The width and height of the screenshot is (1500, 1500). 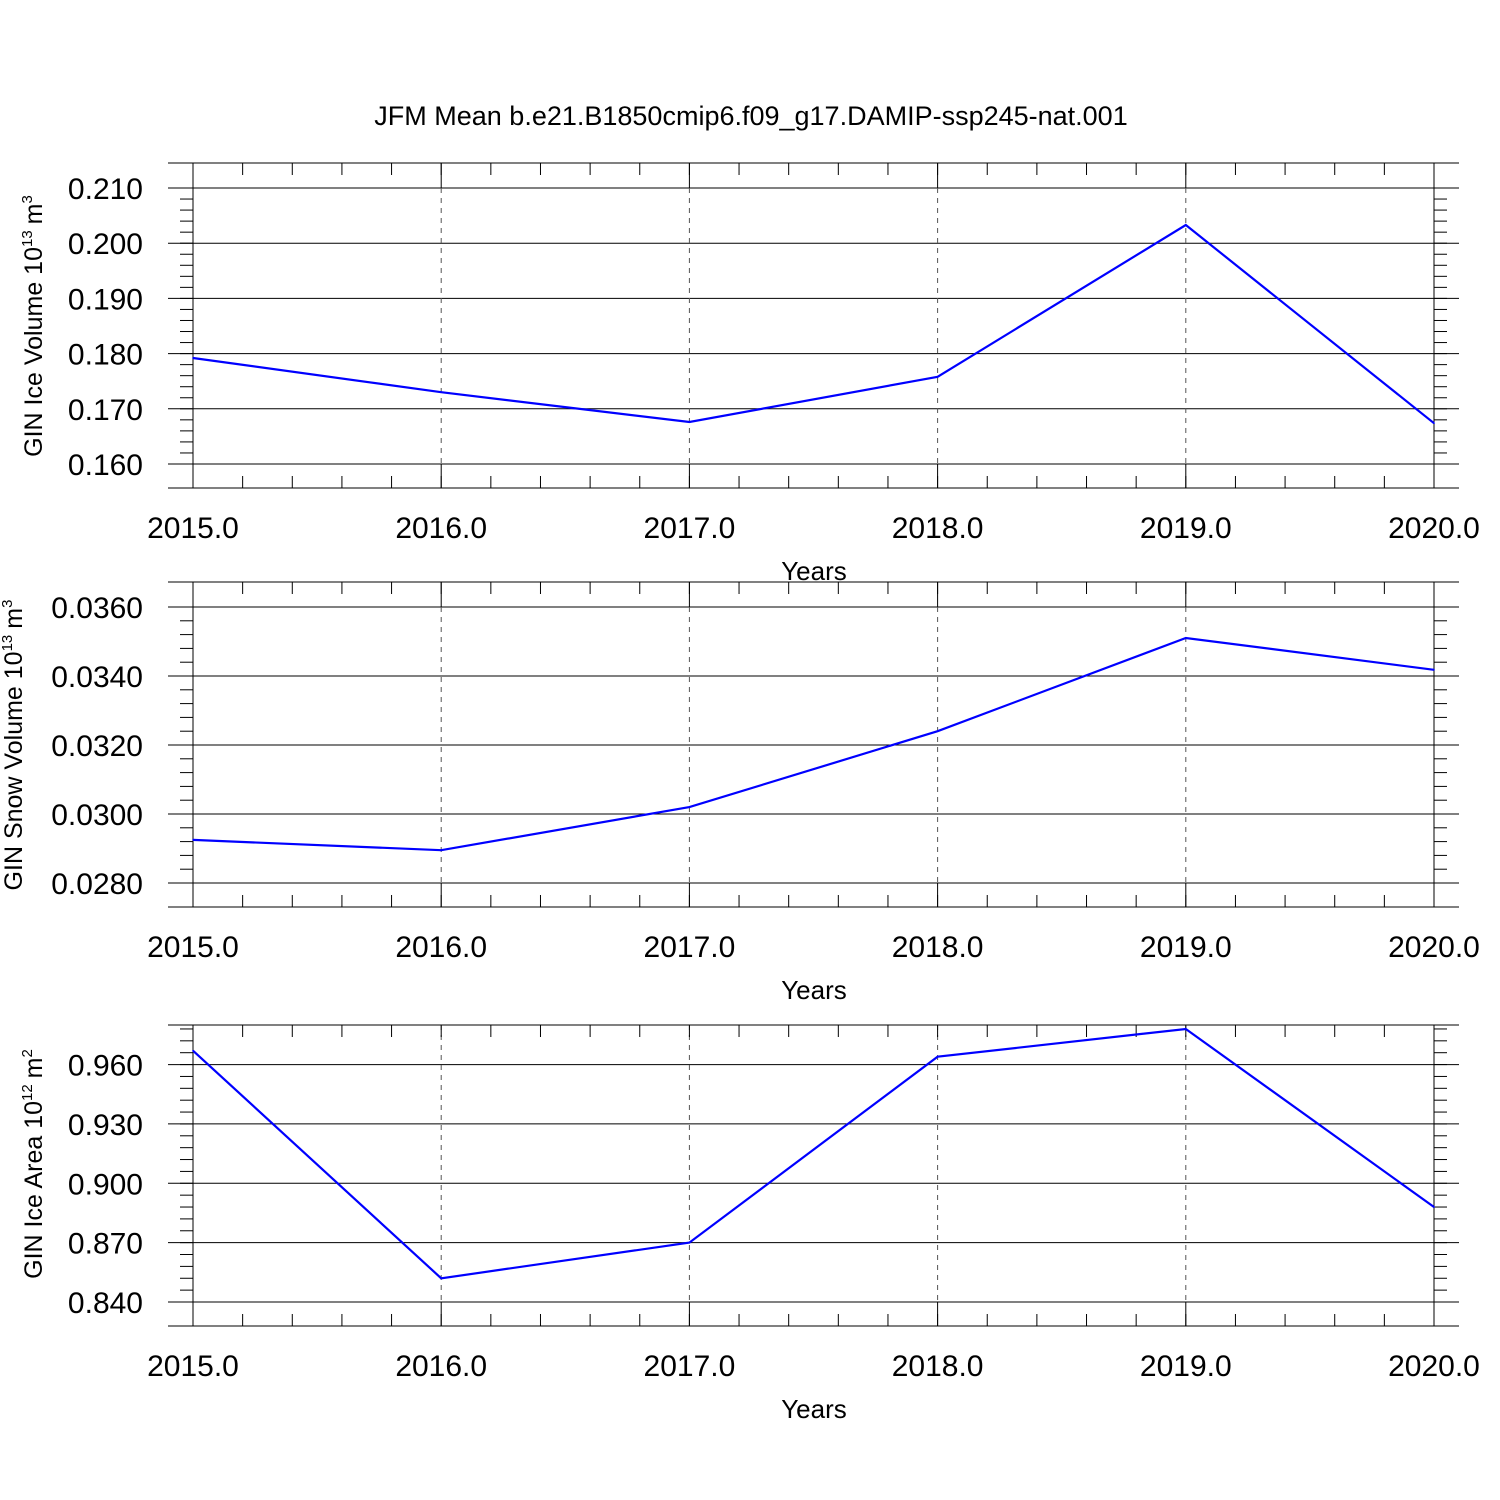 What do you see at coordinates (97, 677) in the screenshot?
I see `y-tick-label: 0.0340` at bounding box center [97, 677].